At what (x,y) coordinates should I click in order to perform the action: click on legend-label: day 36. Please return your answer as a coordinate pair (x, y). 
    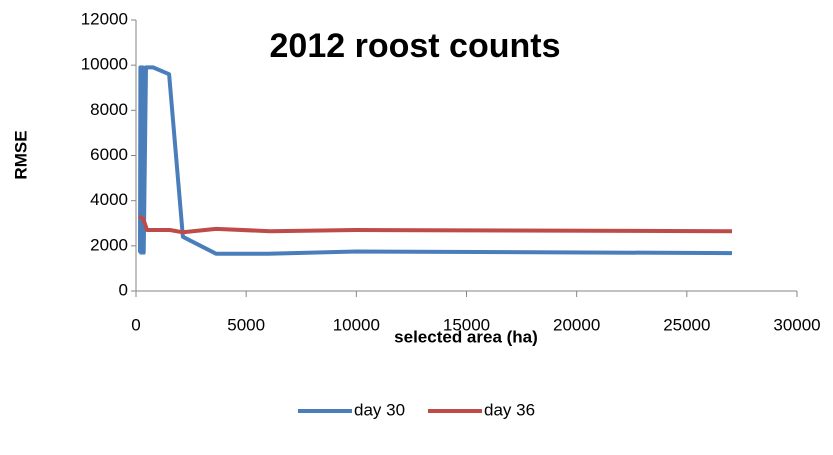
    Looking at the image, I should click on (509, 409).